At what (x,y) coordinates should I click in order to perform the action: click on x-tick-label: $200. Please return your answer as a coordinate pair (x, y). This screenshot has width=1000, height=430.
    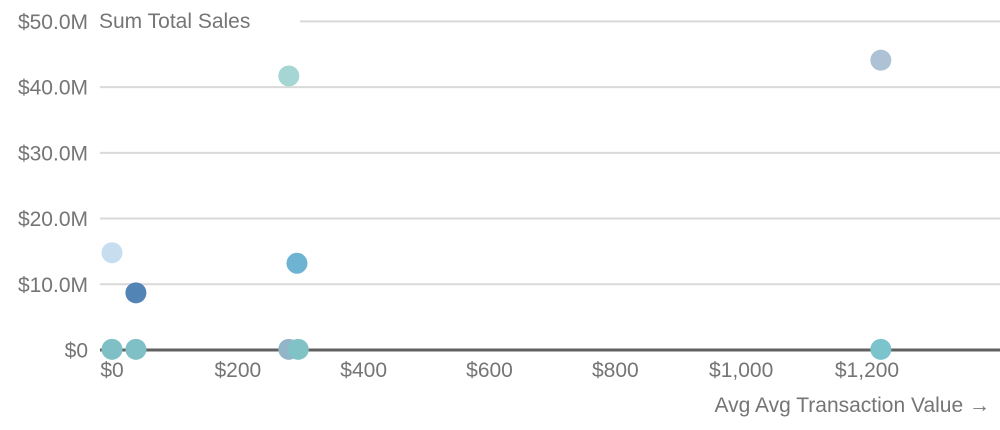
    Looking at the image, I should click on (237, 370).